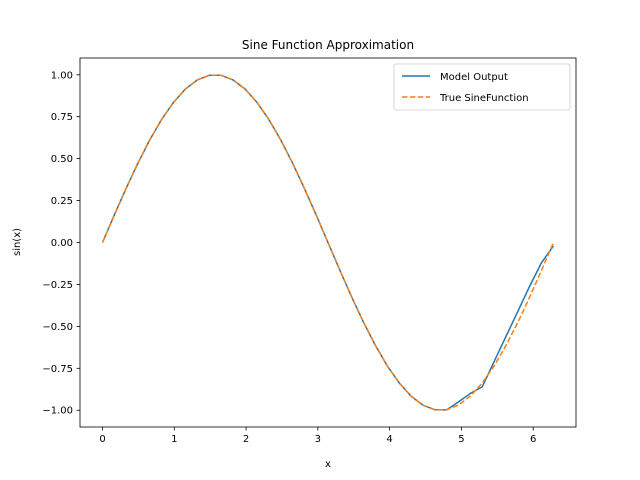 The width and height of the screenshot is (640, 480). I want to click on y-axis-label: sin(x), so click(17, 242).